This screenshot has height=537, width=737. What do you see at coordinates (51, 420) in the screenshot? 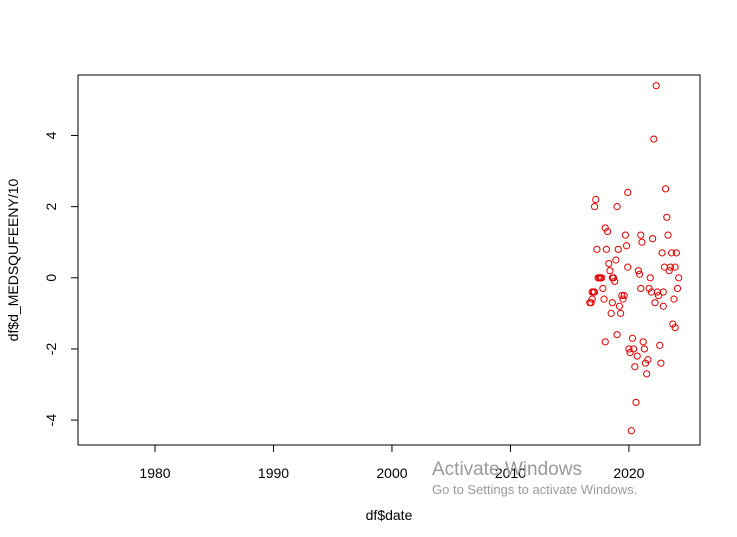
I see `y-tick-label--4: -4` at bounding box center [51, 420].